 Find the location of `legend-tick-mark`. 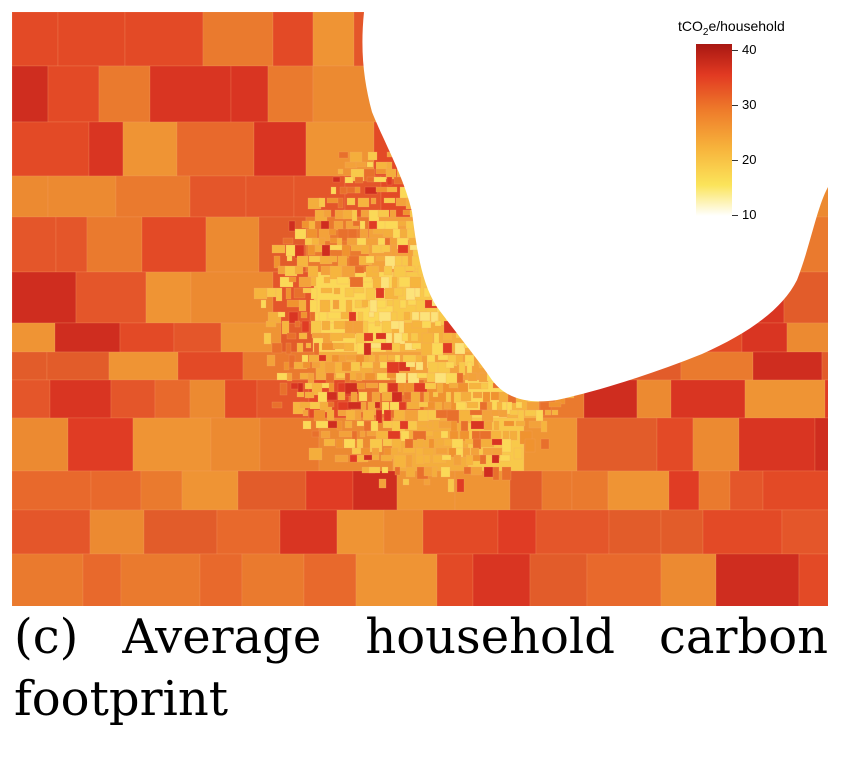

legend-tick-mark is located at coordinates (735, 215).